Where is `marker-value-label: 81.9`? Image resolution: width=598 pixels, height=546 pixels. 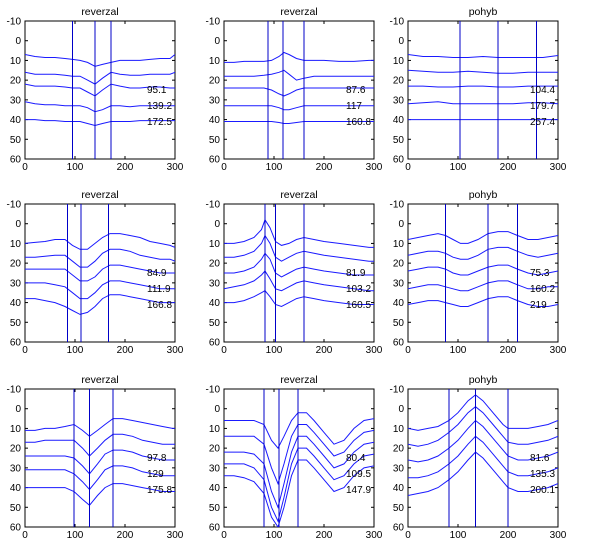 marker-value-label: 81.9 is located at coordinates (356, 273).